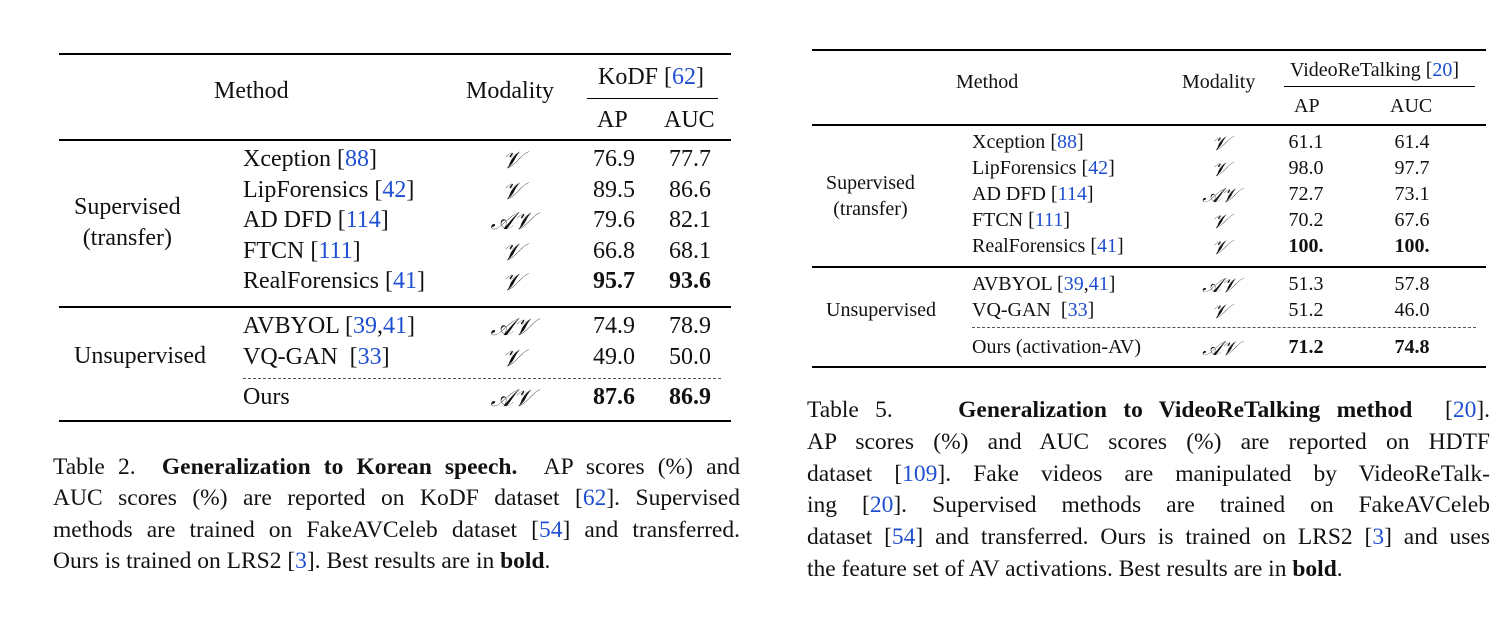 The width and height of the screenshot is (1511, 619). What do you see at coordinates (614, 189) in the screenshot?
I see `ap-value: 89.5` at bounding box center [614, 189].